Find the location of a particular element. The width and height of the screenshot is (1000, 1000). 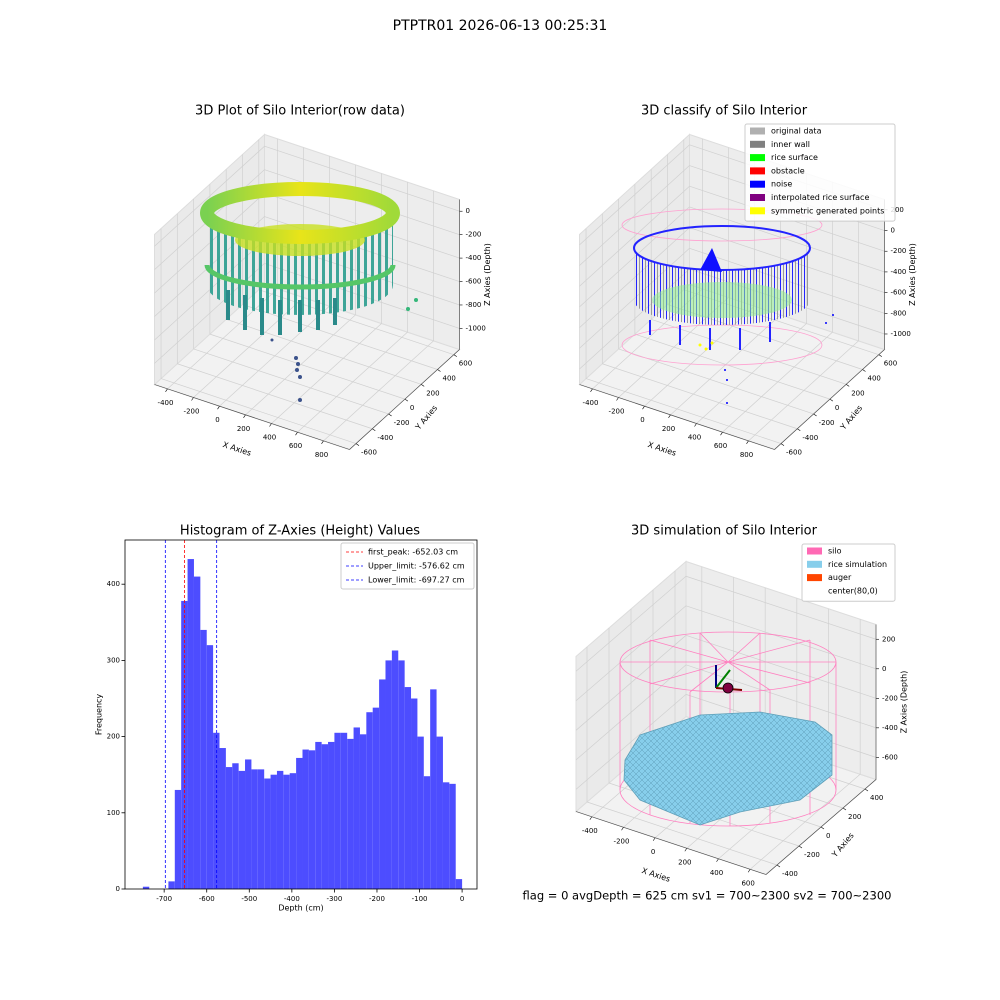

x-tick-label: -700 is located at coordinates (164, 899).